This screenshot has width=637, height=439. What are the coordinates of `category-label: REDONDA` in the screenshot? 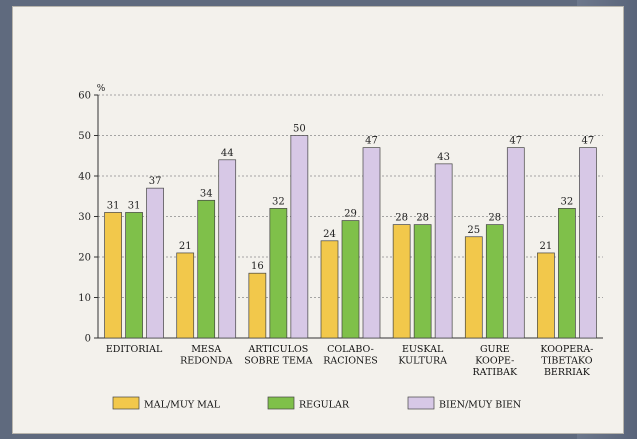 It's located at (206, 361).